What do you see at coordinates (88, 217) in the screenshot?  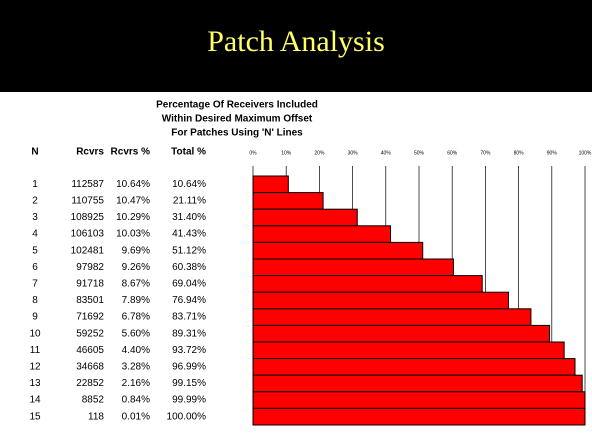 I see `row-receivers: 108925` at bounding box center [88, 217].